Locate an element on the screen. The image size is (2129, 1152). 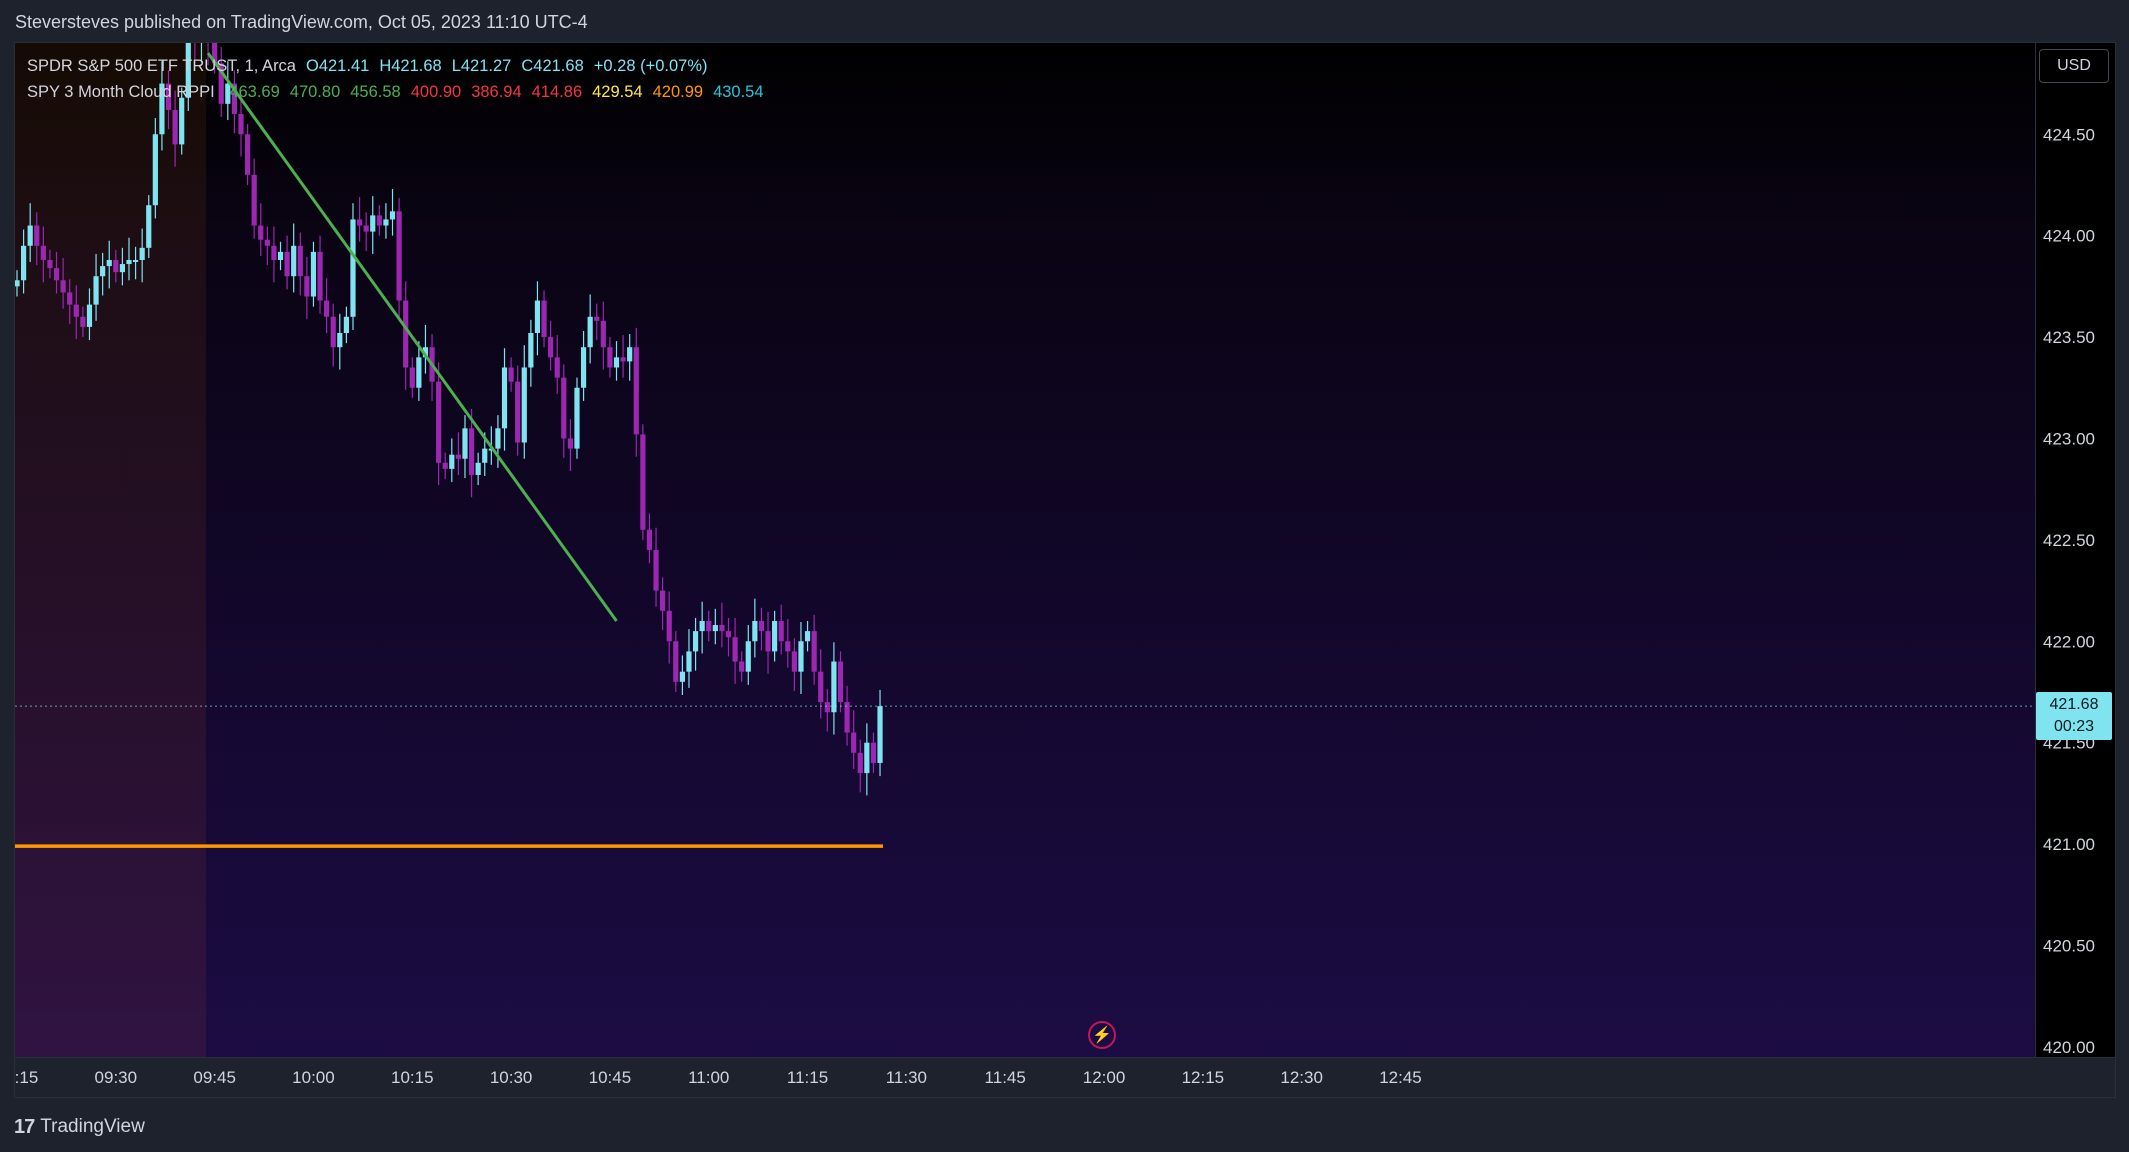
time-axis is located at coordinates (1065, 1077).